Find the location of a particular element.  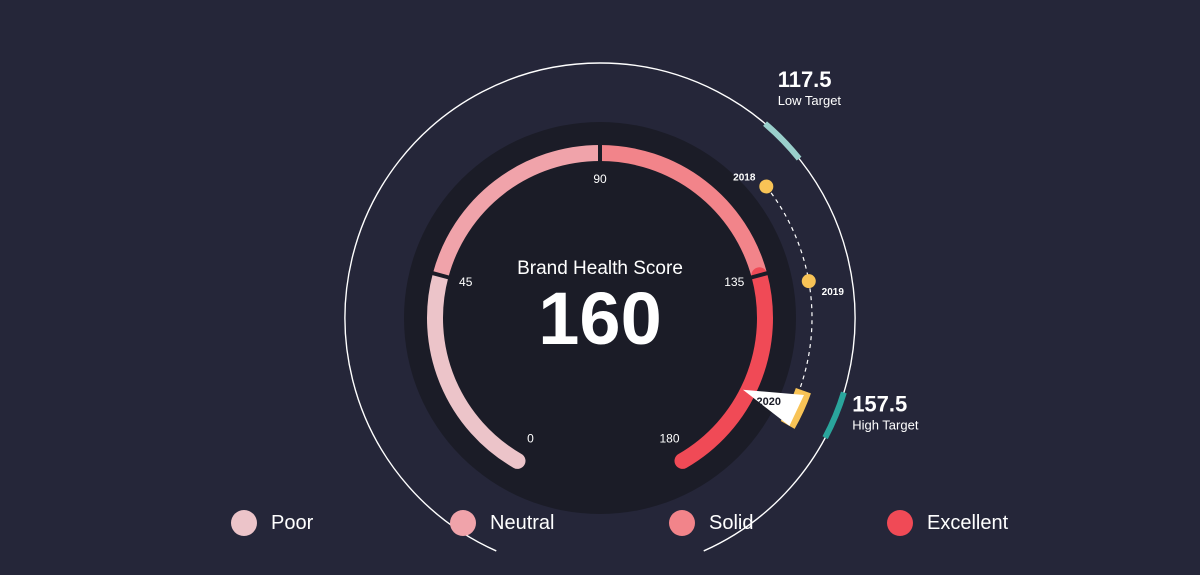

history-dot-2019 is located at coordinates (808, 281).